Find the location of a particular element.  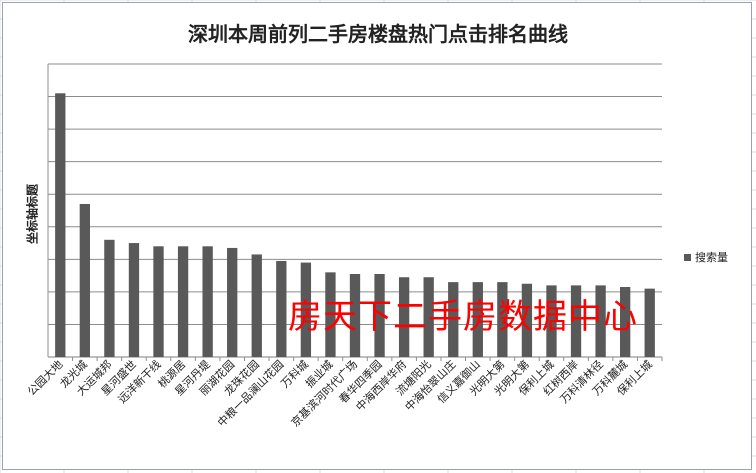

watermark: 房天下二手房数据中心 is located at coordinates (463, 317).